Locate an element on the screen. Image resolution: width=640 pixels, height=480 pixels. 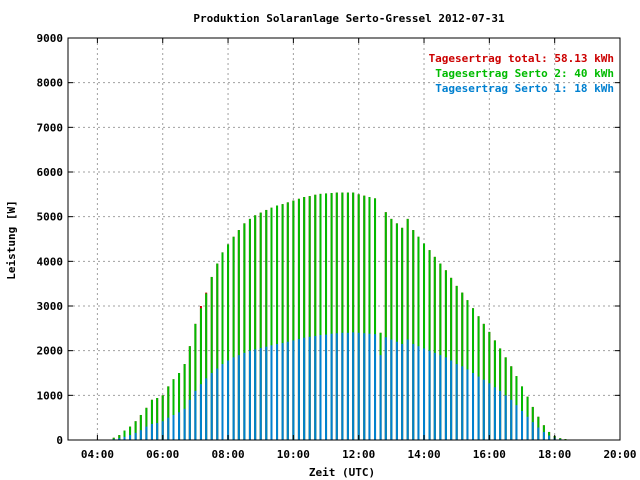
y-tick-label: 3000 is located at coordinates (50, 306).